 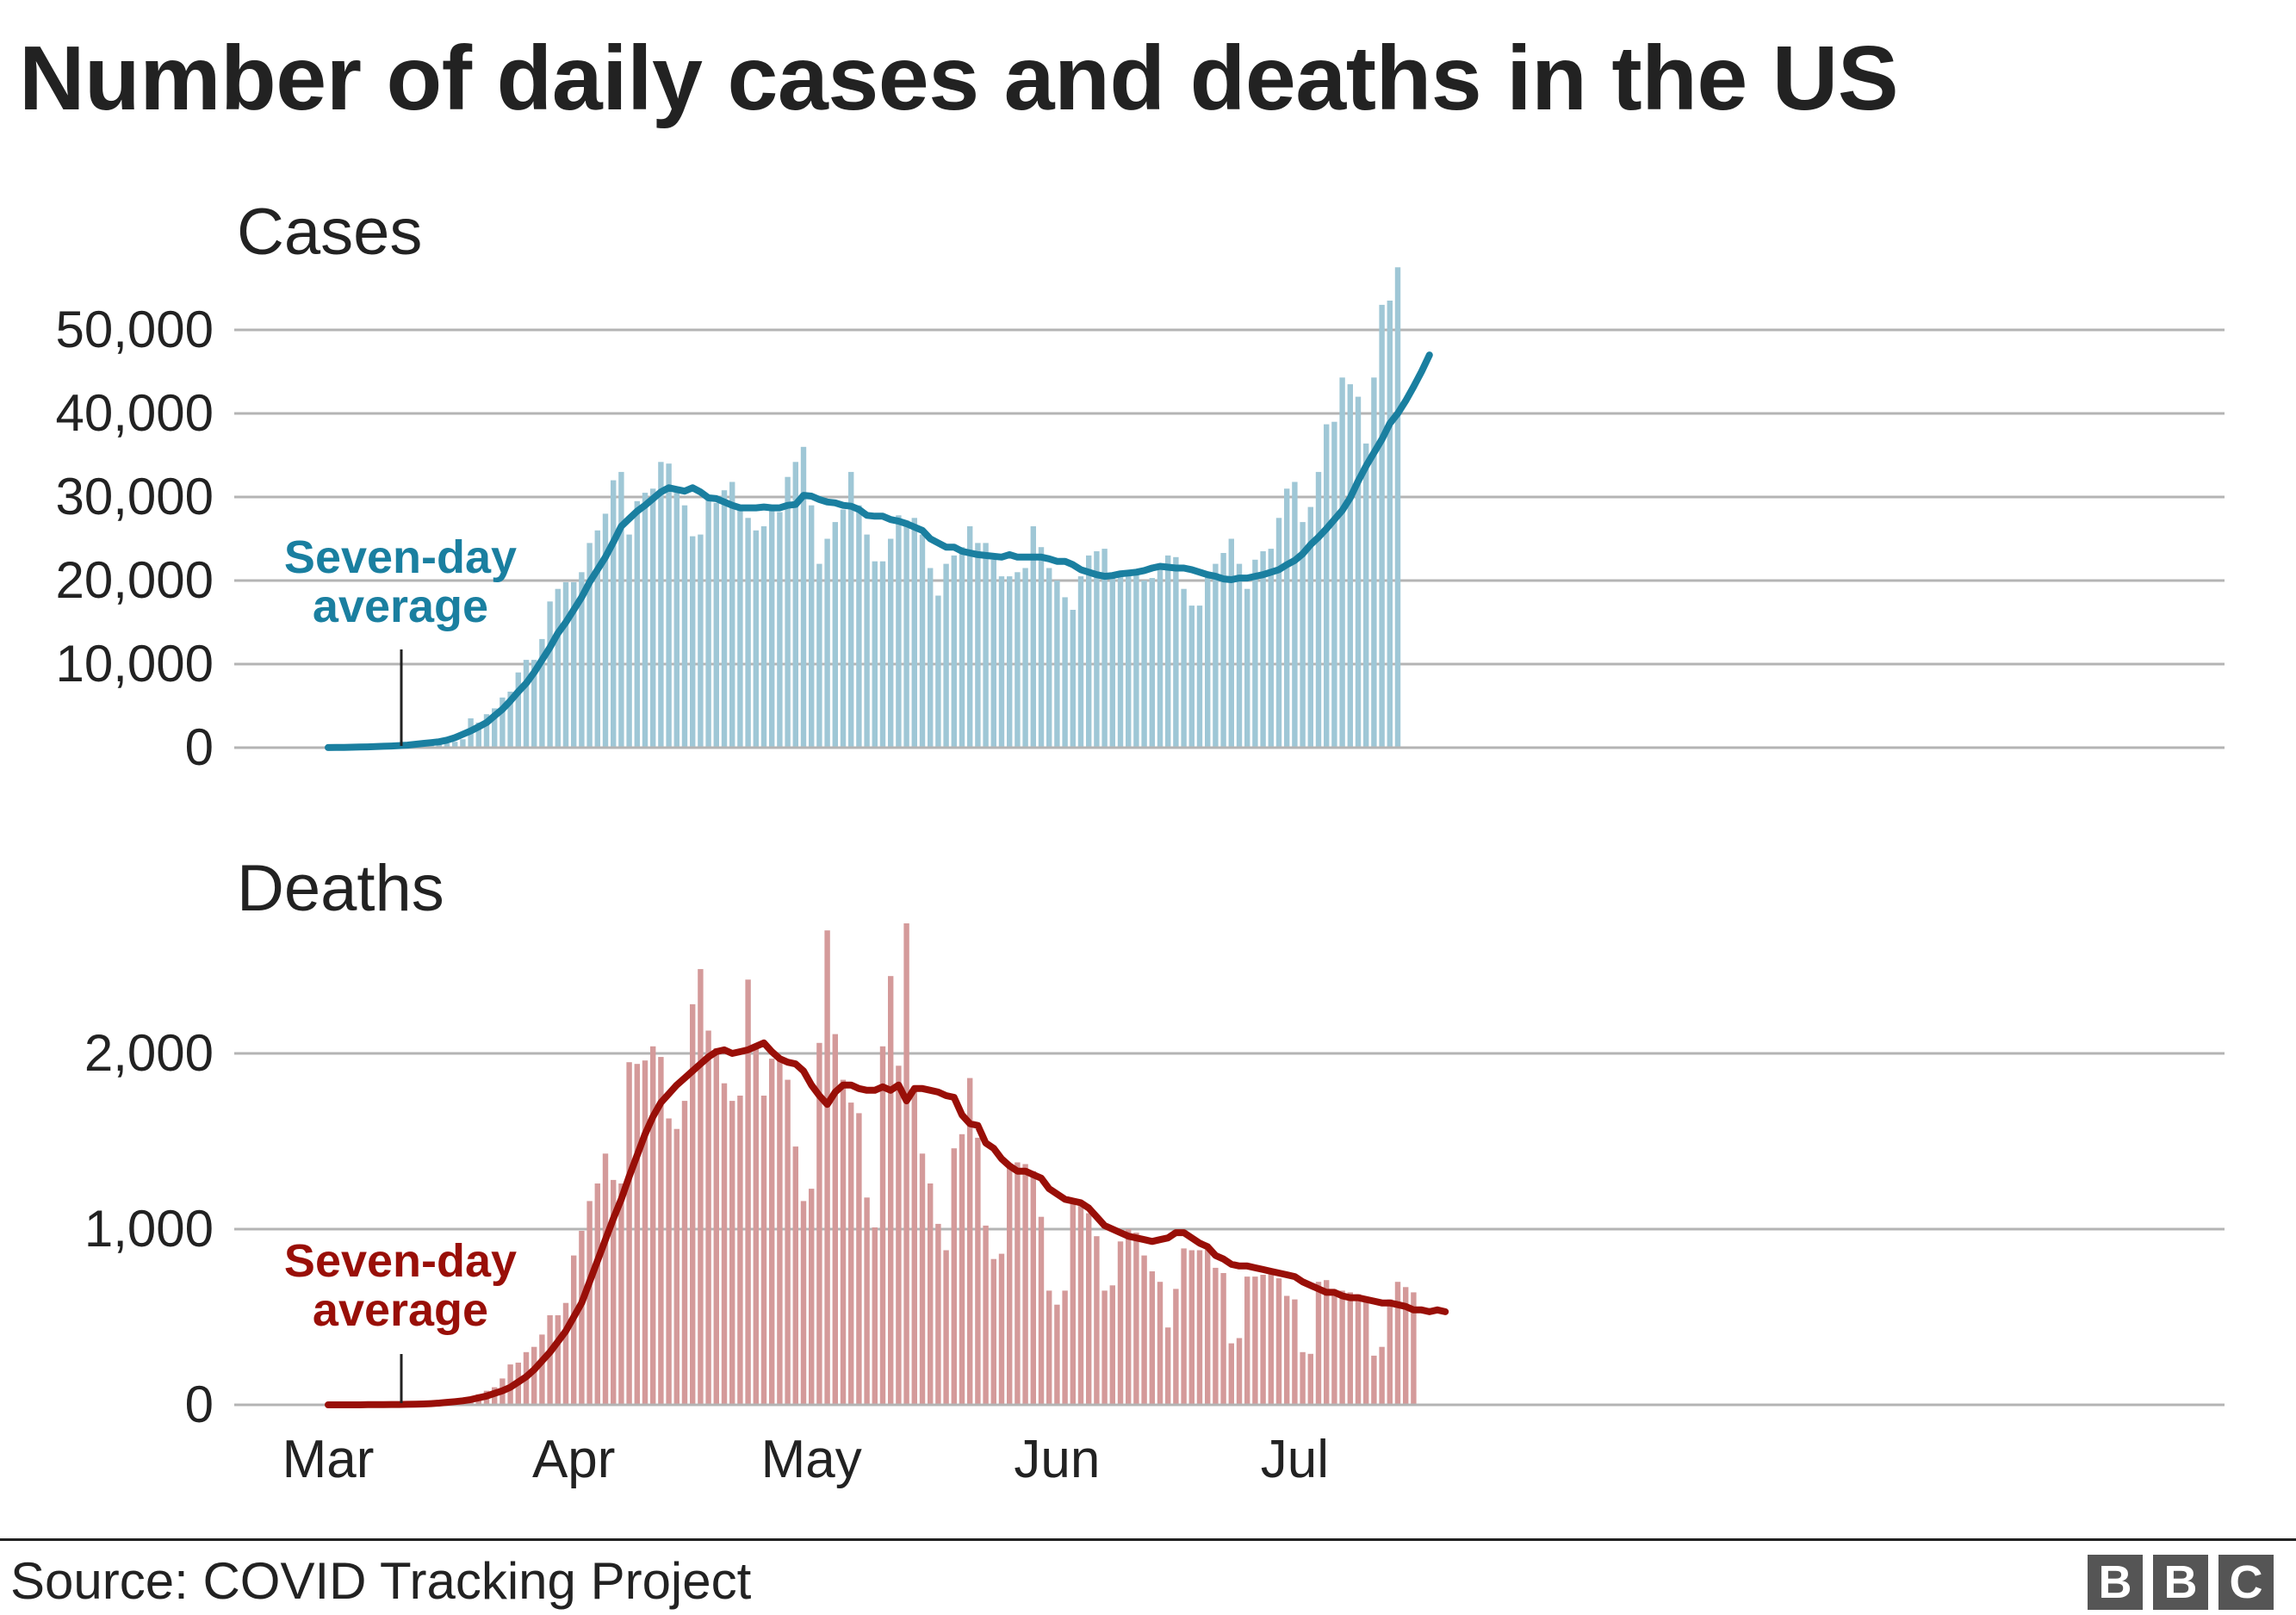 I want to click on deaths-panel-title: Deaths, so click(x=340, y=888).